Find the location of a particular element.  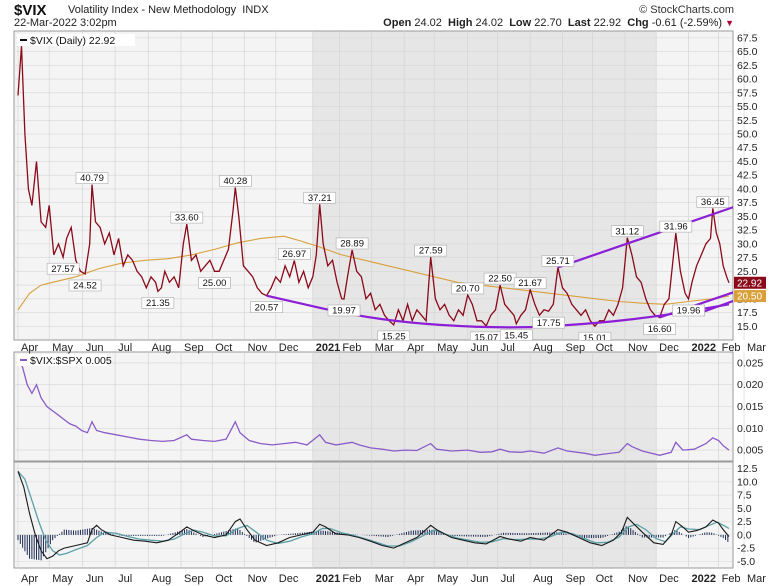

y-tick-label: 0.020 is located at coordinates (750, 385).